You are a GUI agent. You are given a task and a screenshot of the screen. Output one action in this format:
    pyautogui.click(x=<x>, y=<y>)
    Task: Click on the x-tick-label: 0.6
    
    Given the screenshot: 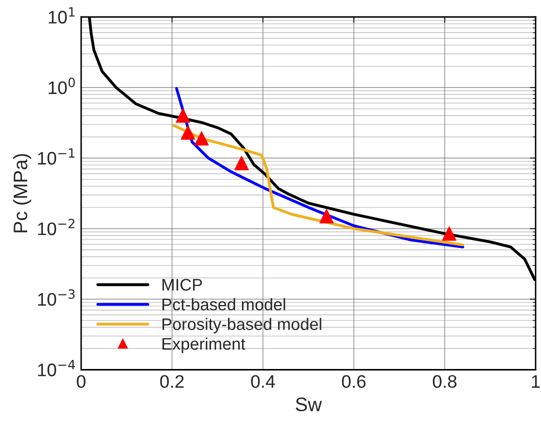 What is the action you would take?
    pyautogui.click(x=354, y=381)
    